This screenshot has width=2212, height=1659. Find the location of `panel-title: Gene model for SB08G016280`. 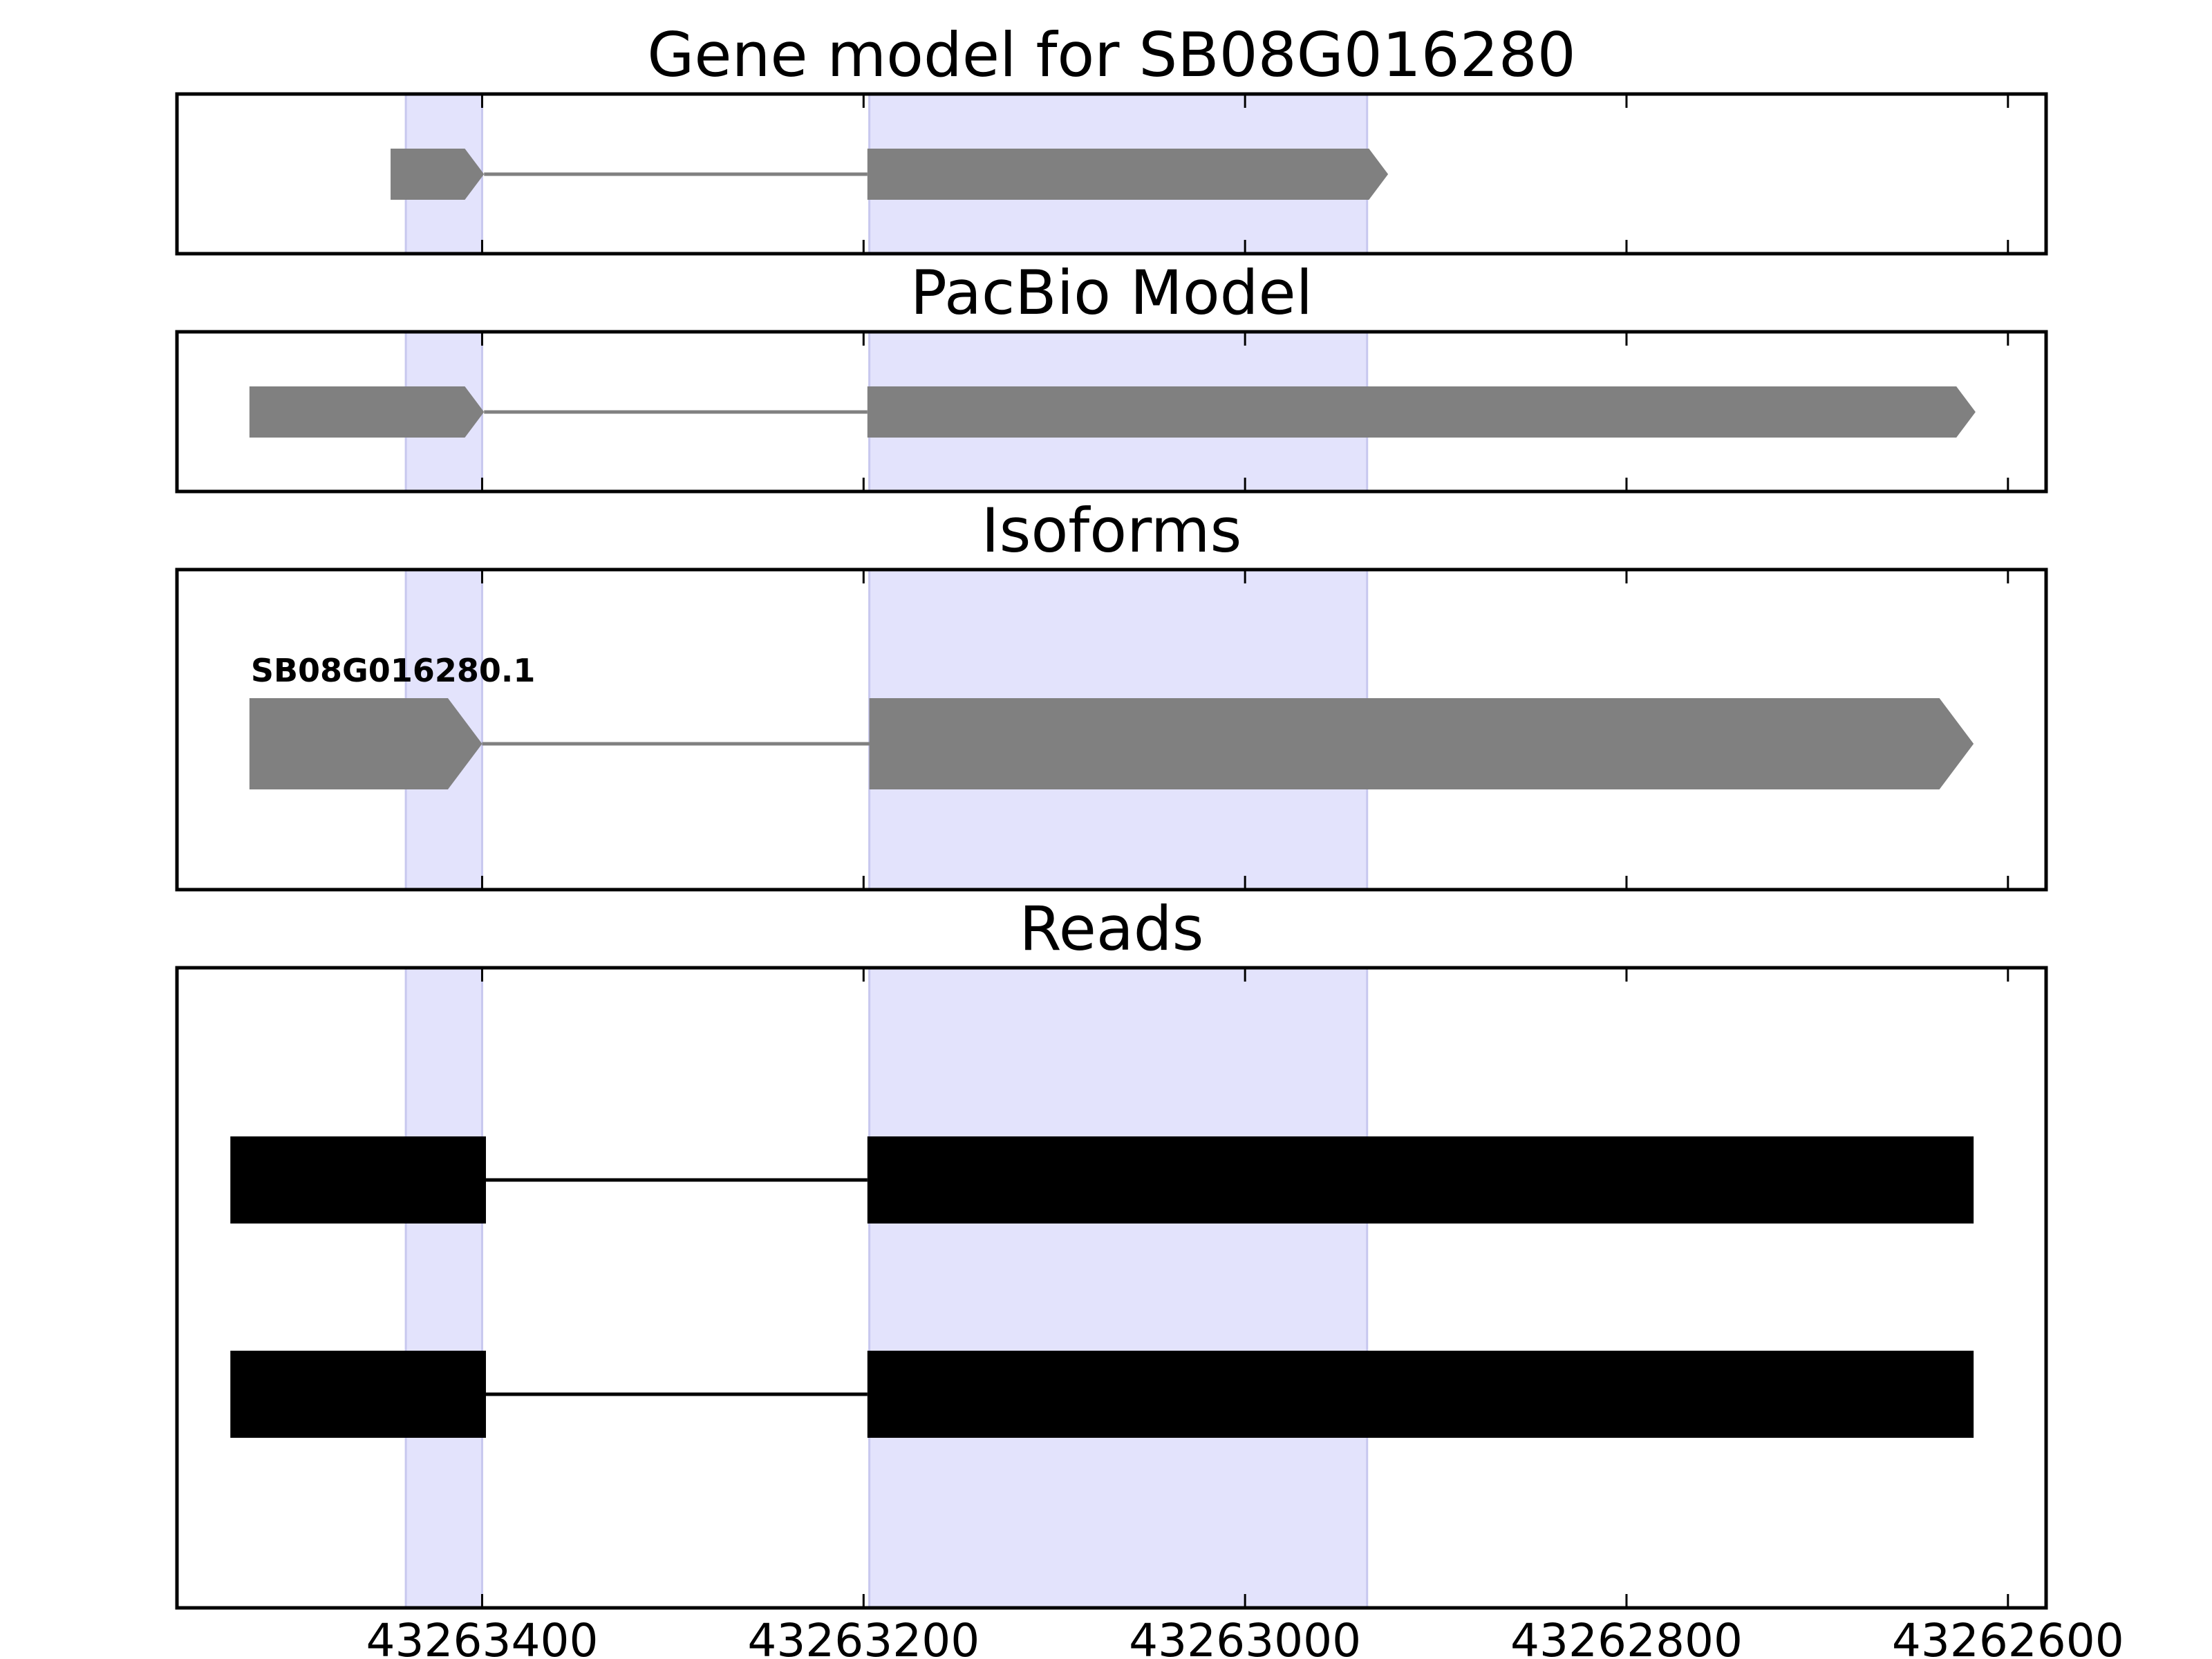

panel-title: Gene model for SB08G016280 is located at coordinates (1111, 55).